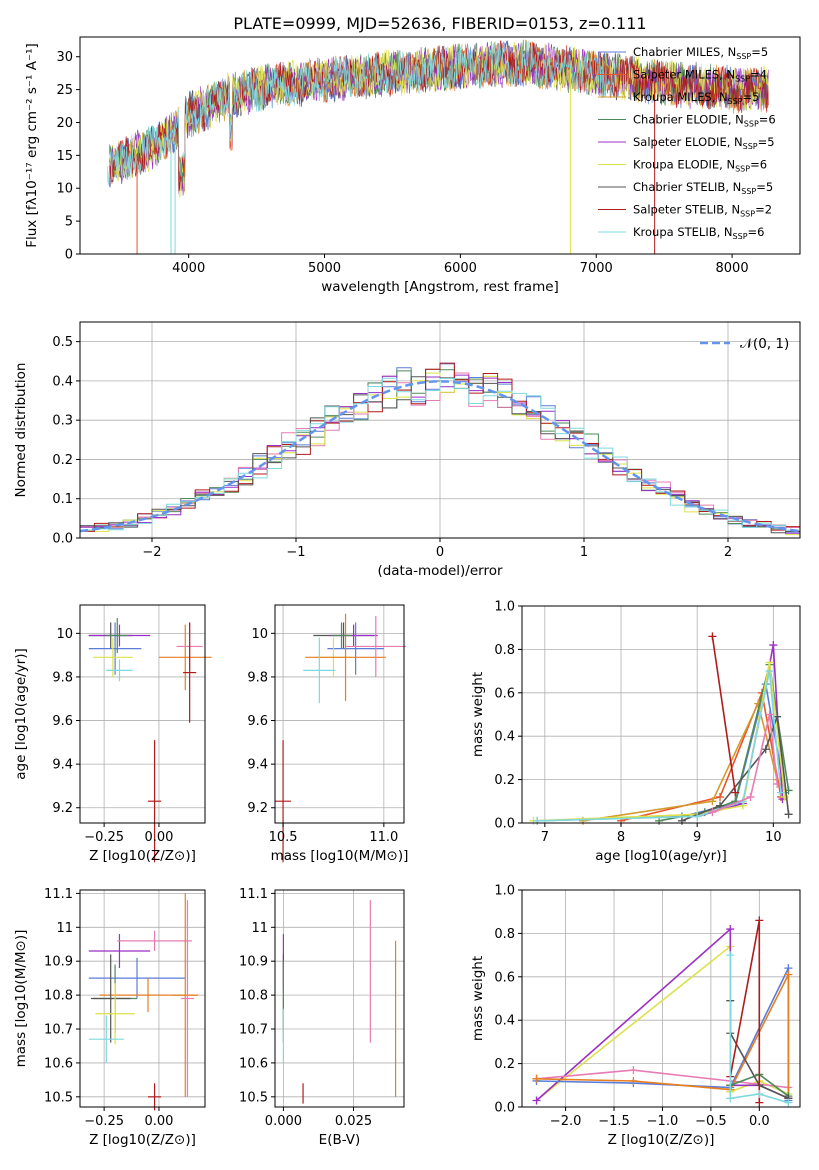 The height and width of the screenshot is (1170, 819). I want to click on legend-entry: 𝒩(0, 1), so click(764, 344).